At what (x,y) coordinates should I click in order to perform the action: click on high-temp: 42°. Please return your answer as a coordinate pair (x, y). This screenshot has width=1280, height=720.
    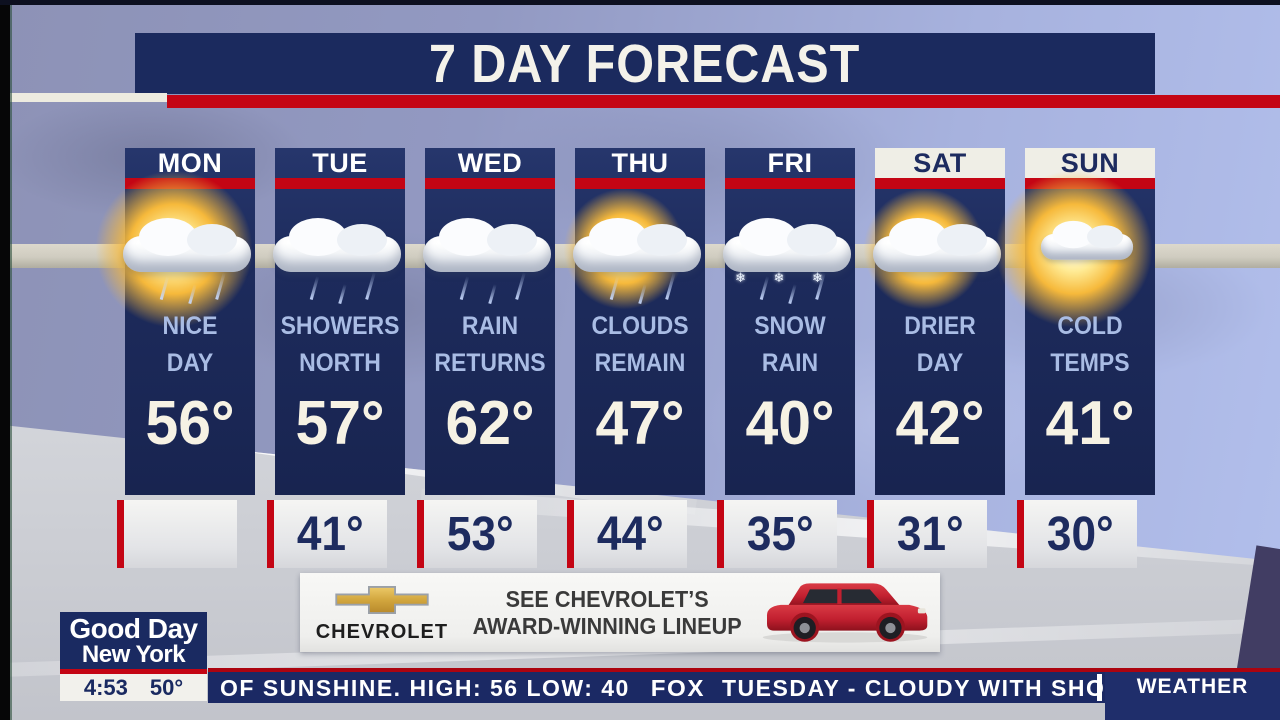
    Looking at the image, I should click on (940, 423).